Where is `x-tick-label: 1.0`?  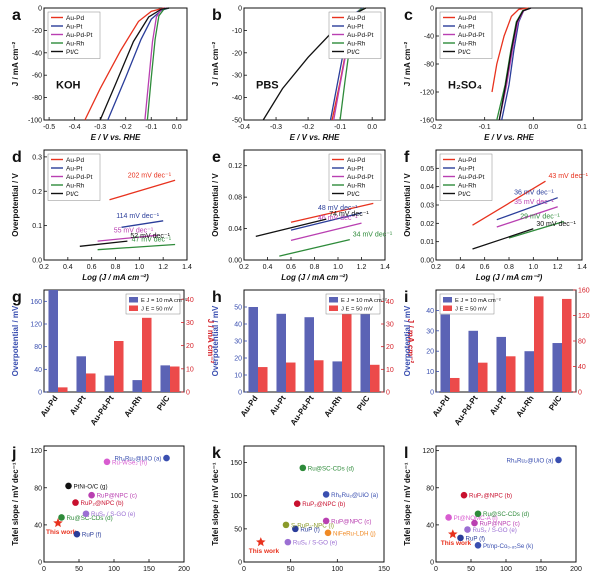
x-tick-label: 1.0 is located at coordinates (533, 267).